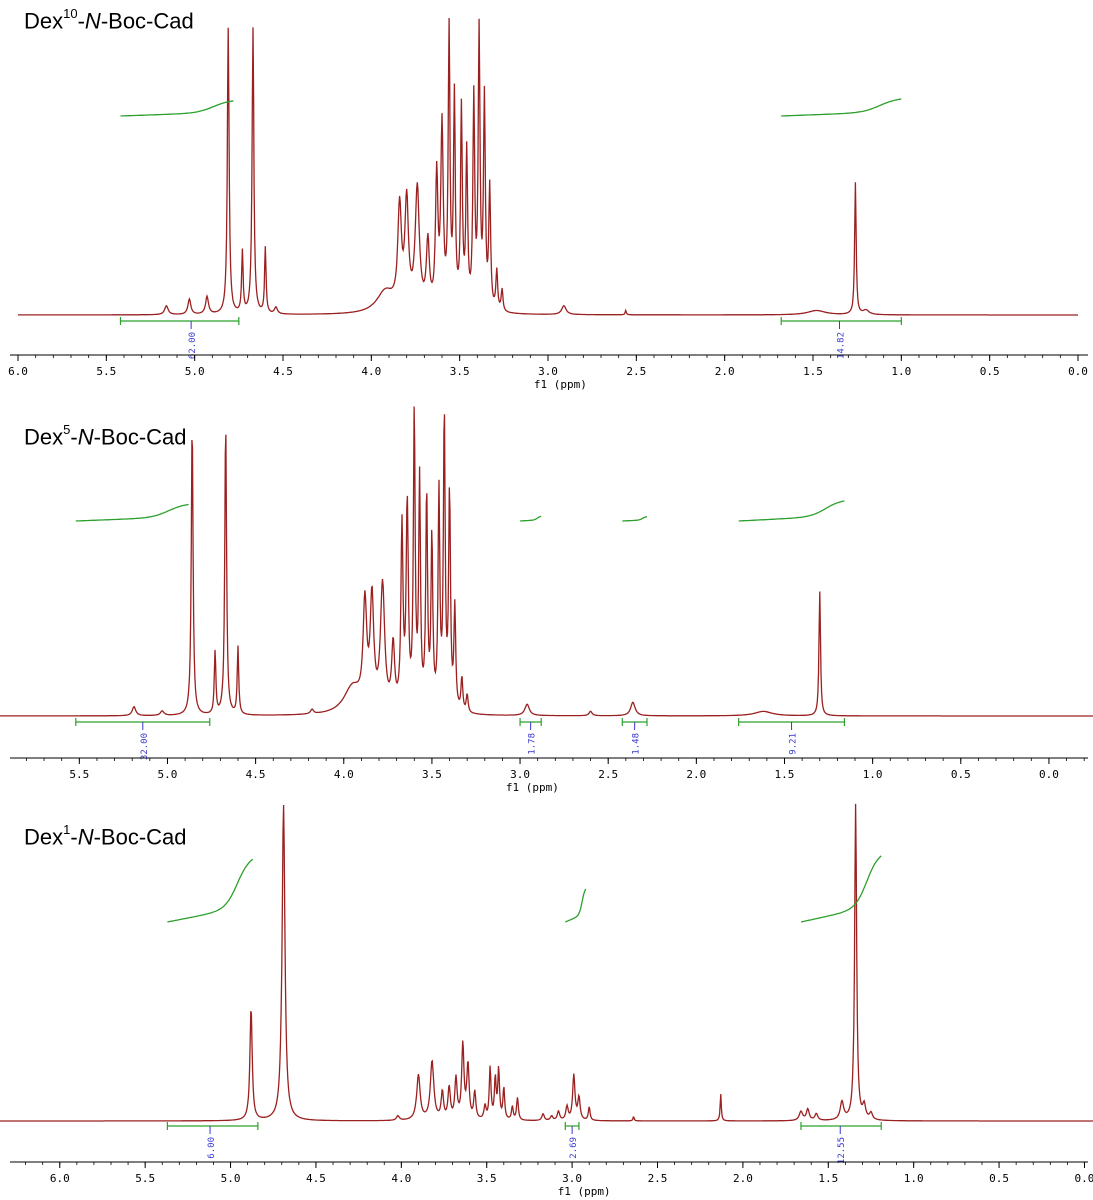  I want to click on integral-region: 14.82, so click(841, 338).